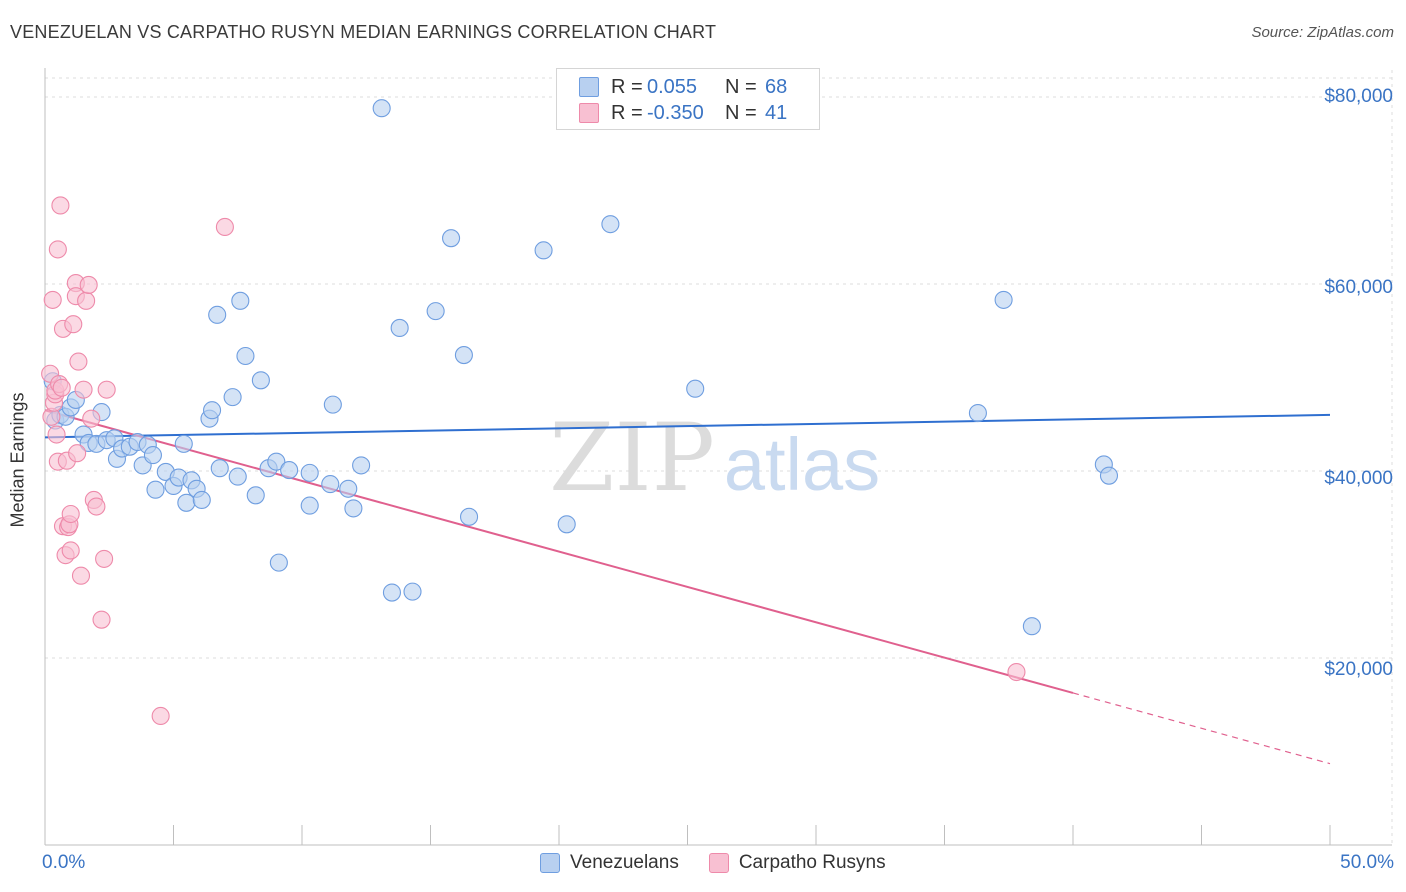 The image size is (1406, 892). I want to click on legend-row-venezuelans: R = 0.055 N = 68, so click(683, 87).